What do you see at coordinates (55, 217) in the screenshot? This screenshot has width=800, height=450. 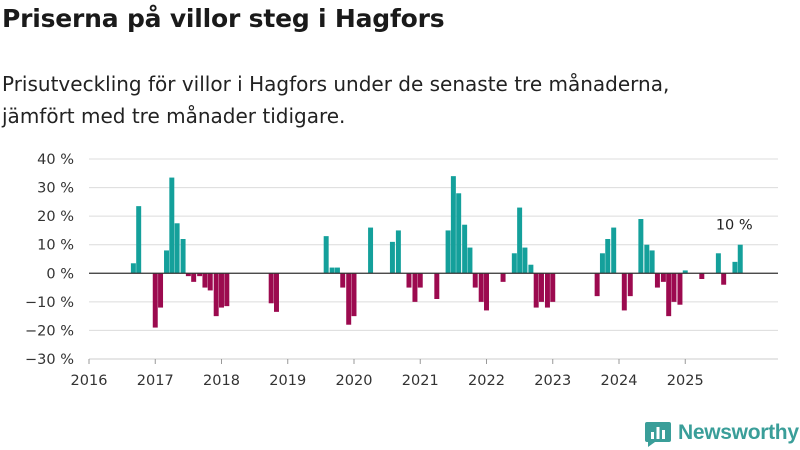 I see `y-tick-label: 20 %` at bounding box center [55, 217].